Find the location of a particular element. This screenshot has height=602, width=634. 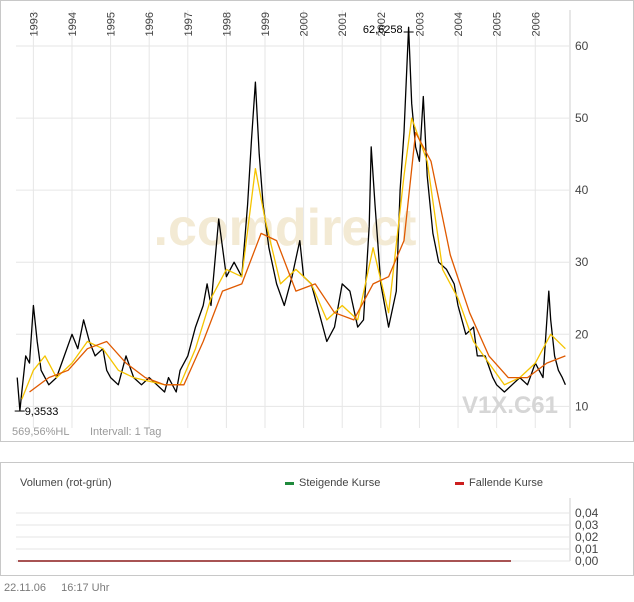

y-tick-label: 10 is located at coordinates (582, 406).